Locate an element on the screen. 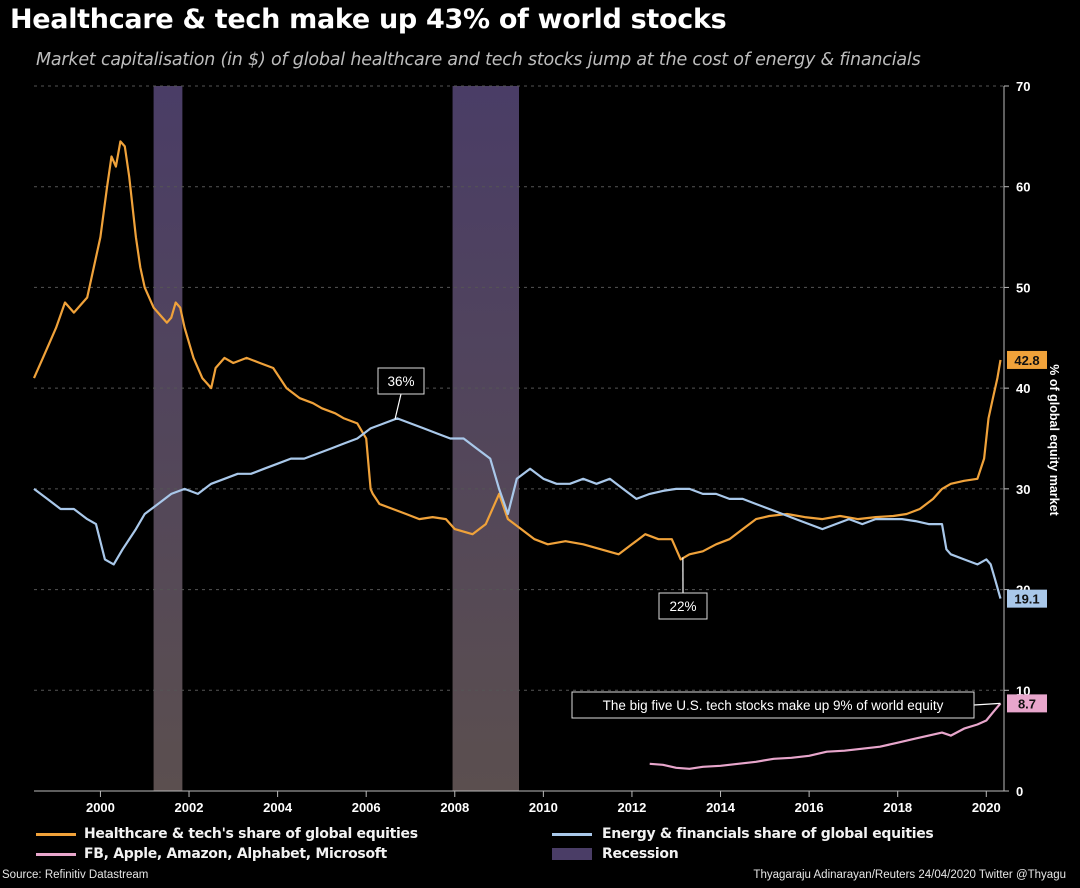 The height and width of the screenshot is (888, 1080). legend-label-big-five: FB, Apple, Amazon, Alphabet, Microsoft is located at coordinates (235, 854).